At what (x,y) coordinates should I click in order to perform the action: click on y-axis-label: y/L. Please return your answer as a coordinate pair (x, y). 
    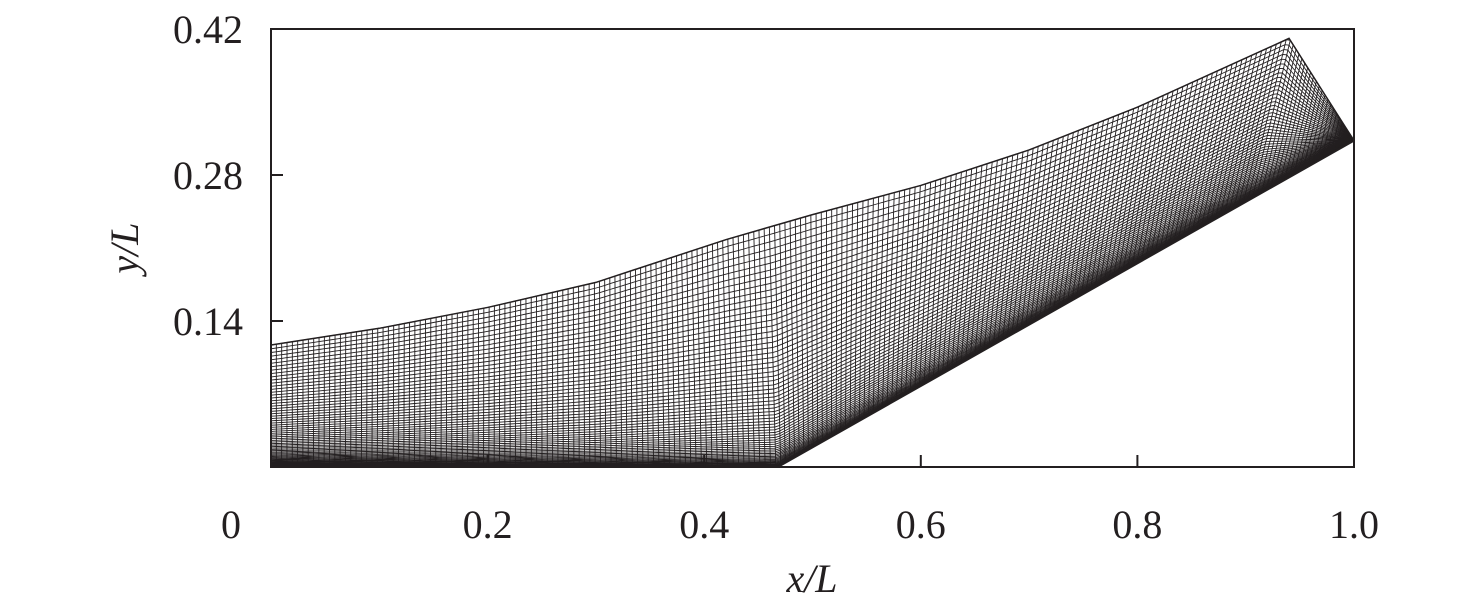
    Looking at the image, I should click on (124, 249).